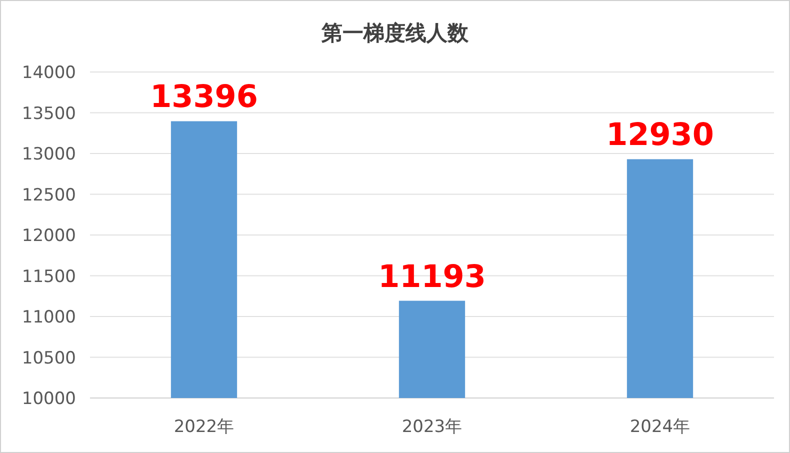 This screenshot has height=453, width=790. What do you see at coordinates (49, 73) in the screenshot?
I see `y-tick-label: 14000` at bounding box center [49, 73].